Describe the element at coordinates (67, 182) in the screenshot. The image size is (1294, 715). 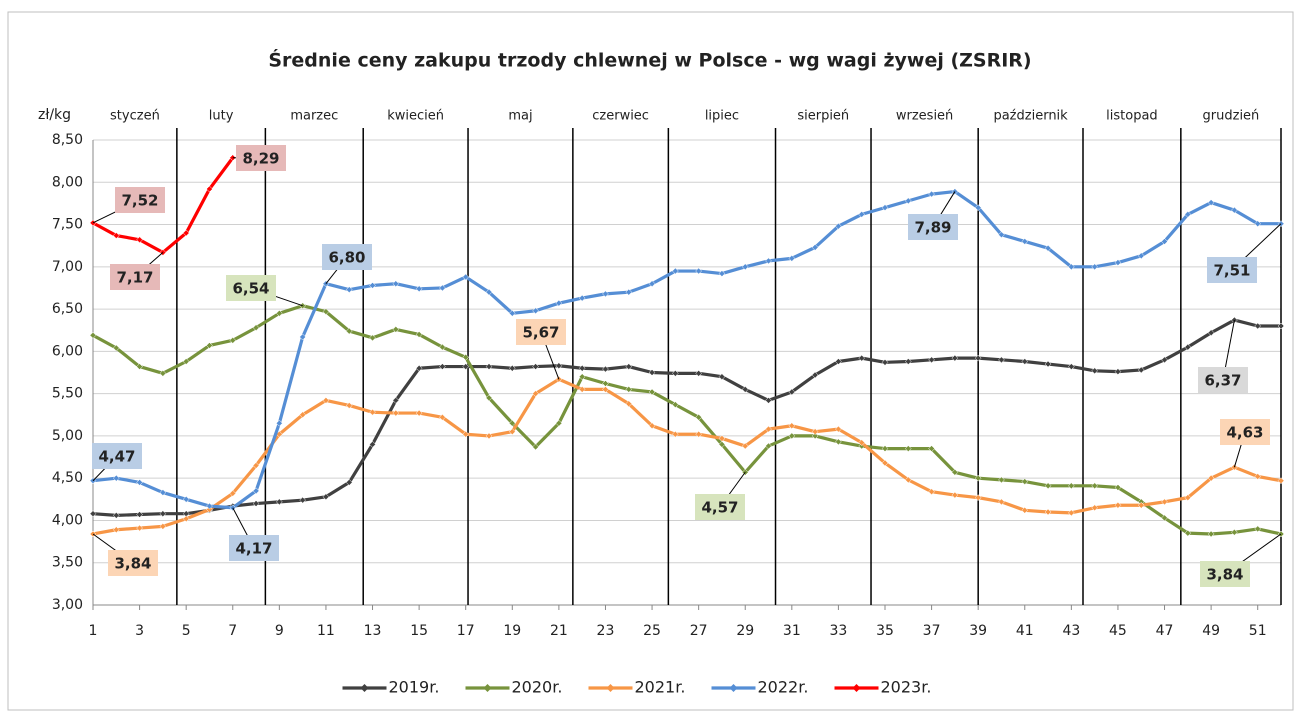
I see `y-tick-label: 8,00` at that location.